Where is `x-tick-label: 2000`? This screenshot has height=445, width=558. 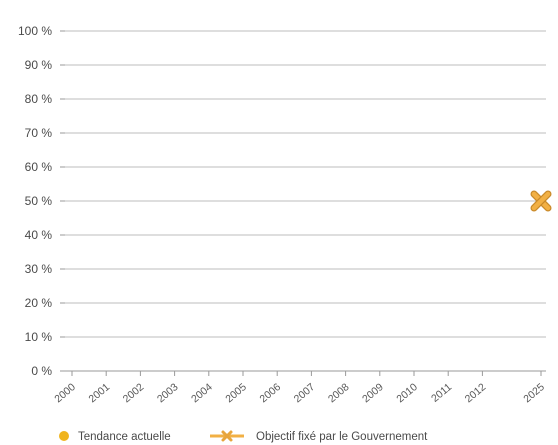 x-tick-label: 2000 is located at coordinates (65, 393).